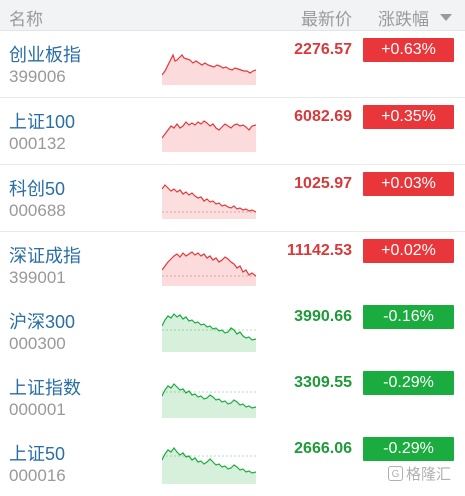 This screenshot has height=496, width=465. Describe the element at coordinates (429, 474) in the screenshot. I see `watermark-text: 格隆汇` at that location.